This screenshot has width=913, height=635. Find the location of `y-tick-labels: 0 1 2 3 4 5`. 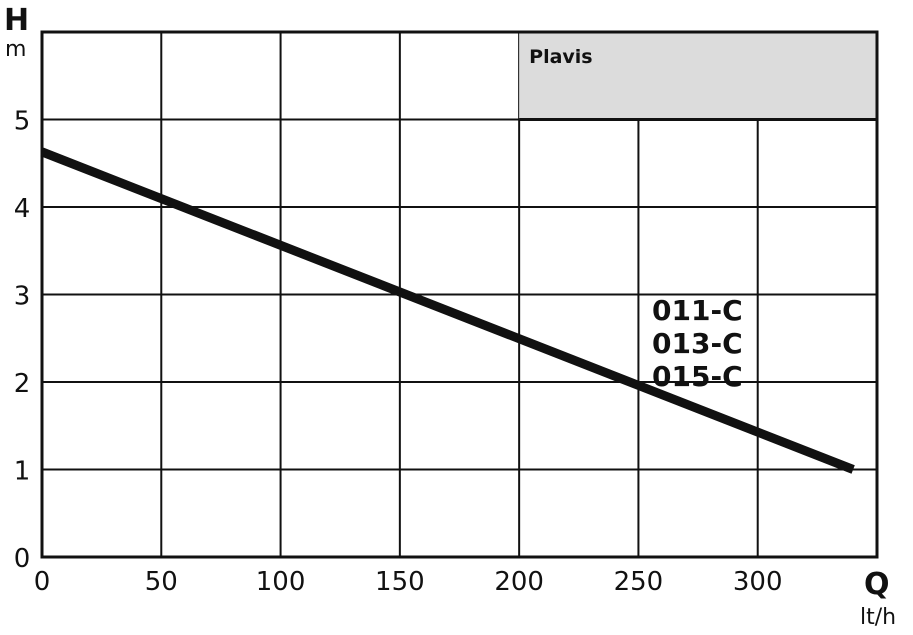

y-tick-labels: 0 1 2 3 4 5 is located at coordinates (22, 341).